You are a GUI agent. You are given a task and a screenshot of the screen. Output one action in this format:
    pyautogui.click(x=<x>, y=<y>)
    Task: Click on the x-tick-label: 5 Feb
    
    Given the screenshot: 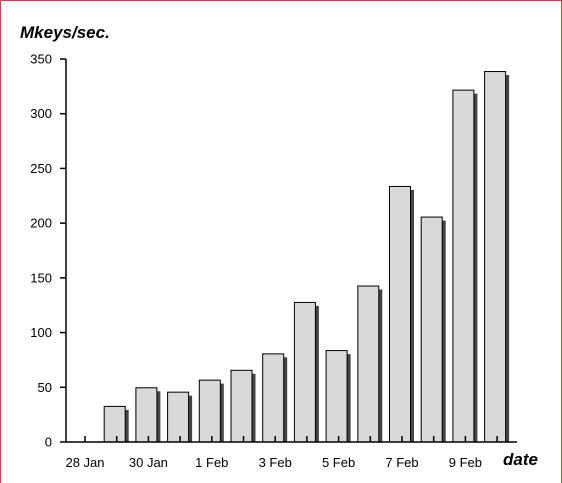 What is the action you would take?
    pyautogui.click(x=338, y=462)
    